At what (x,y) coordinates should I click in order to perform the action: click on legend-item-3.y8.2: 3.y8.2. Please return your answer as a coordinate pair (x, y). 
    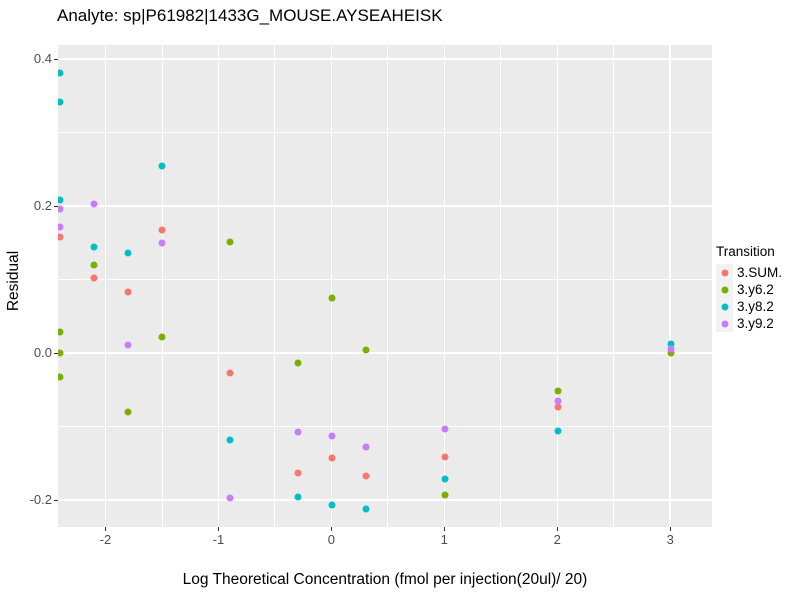
    Looking at the image, I should click on (758, 306).